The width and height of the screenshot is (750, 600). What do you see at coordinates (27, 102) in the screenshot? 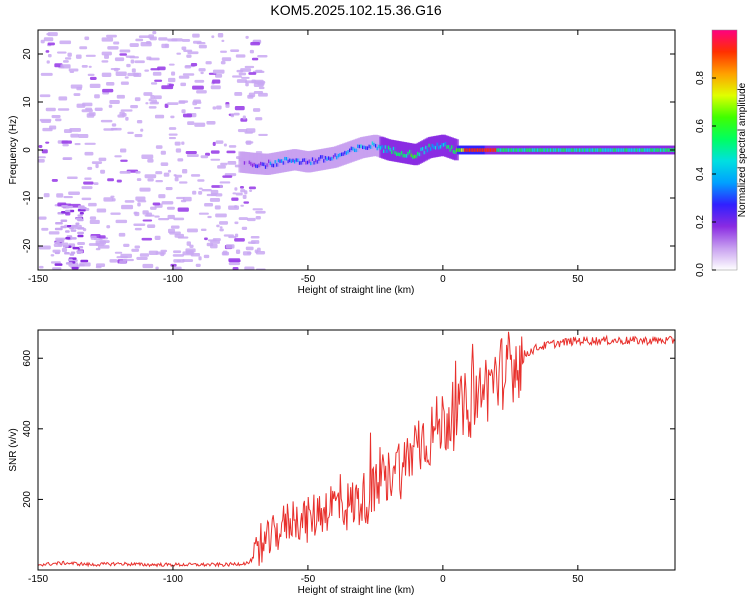
I see `spectrogram-y-tick-label: 10` at bounding box center [27, 102].